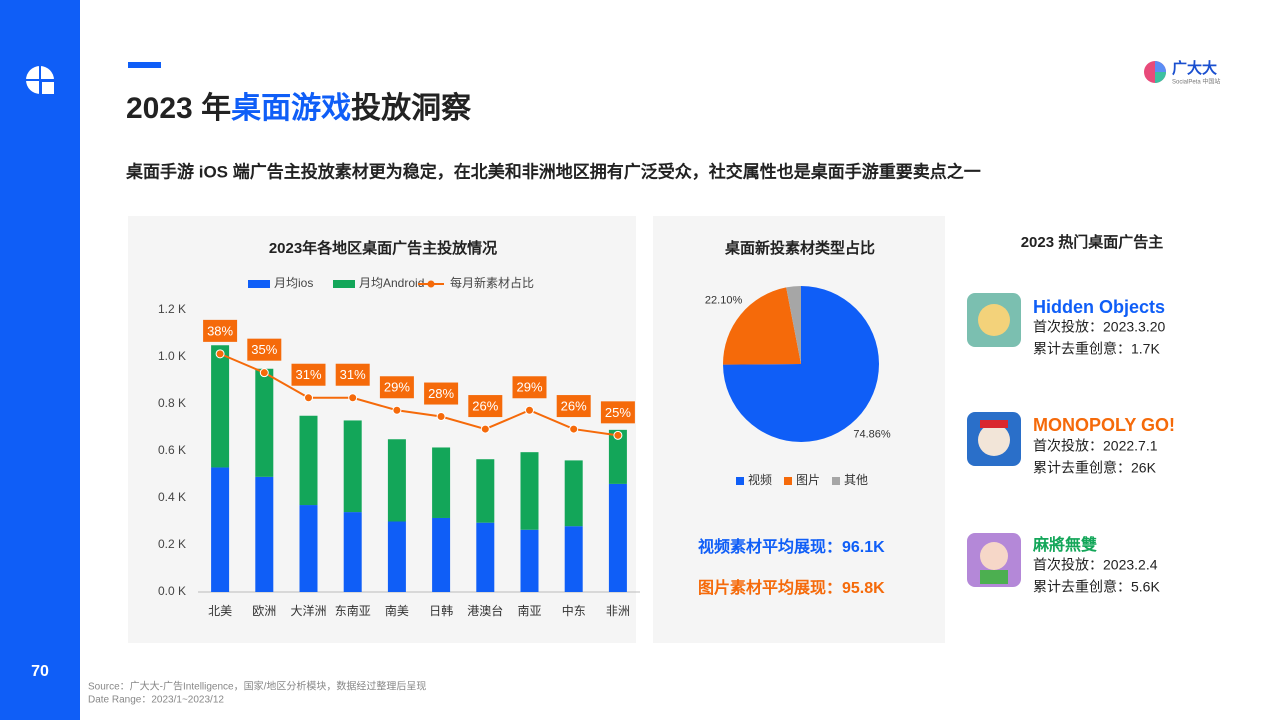 This screenshot has height=720, width=1280. I want to click on stat: 图片素材平均展现：95.8K, so click(791, 587).